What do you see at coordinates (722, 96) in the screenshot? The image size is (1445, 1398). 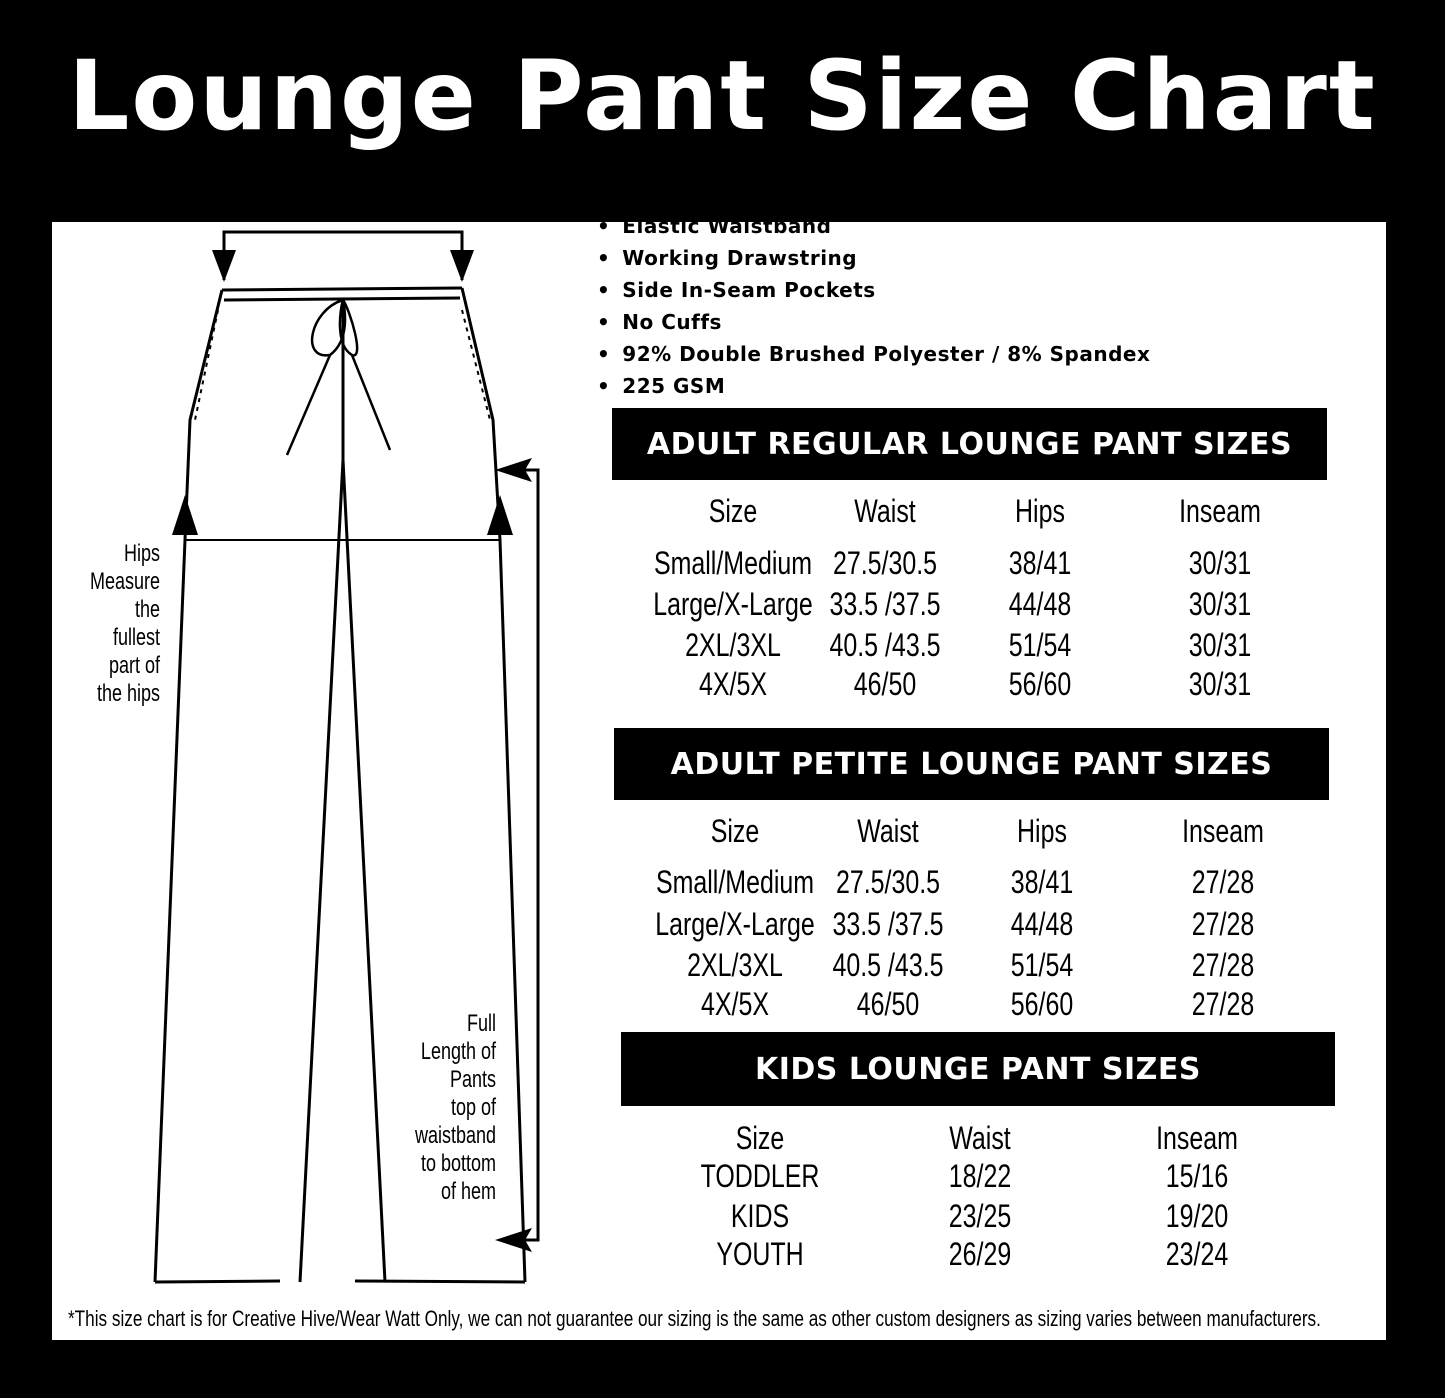 I see `page-title: Lounge Pant Size Chart` at bounding box center [722, 96].